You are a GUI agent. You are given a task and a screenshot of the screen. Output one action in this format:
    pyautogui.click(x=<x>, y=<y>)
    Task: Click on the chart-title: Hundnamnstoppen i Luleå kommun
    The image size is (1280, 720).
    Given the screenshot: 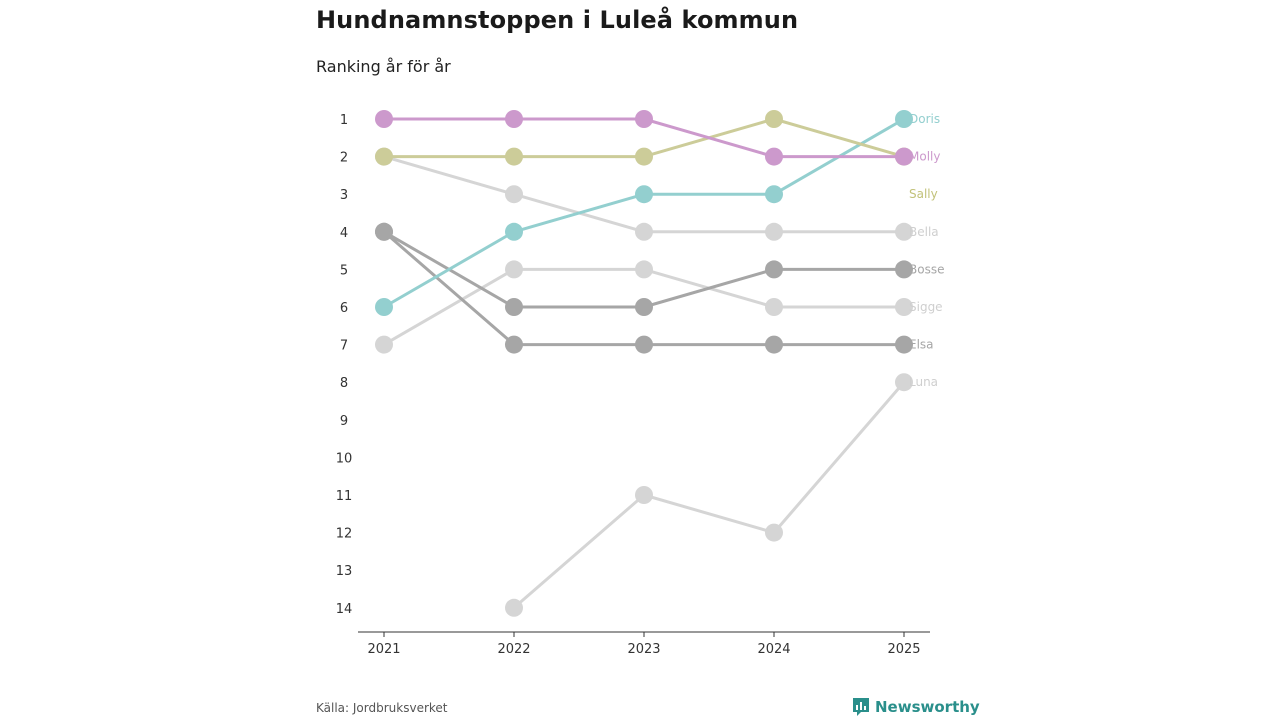 What is the action you would take?
    pyautogui.click(x=557, y=20)
    